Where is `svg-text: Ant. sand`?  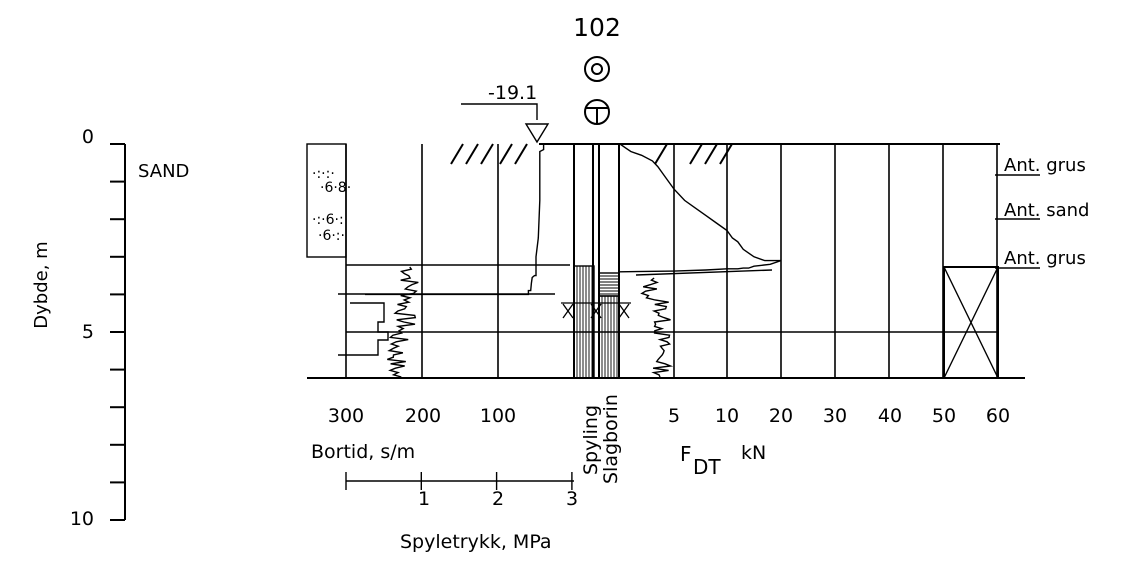
svg-text: Ant. sand is located at coordinates (1046, 210).